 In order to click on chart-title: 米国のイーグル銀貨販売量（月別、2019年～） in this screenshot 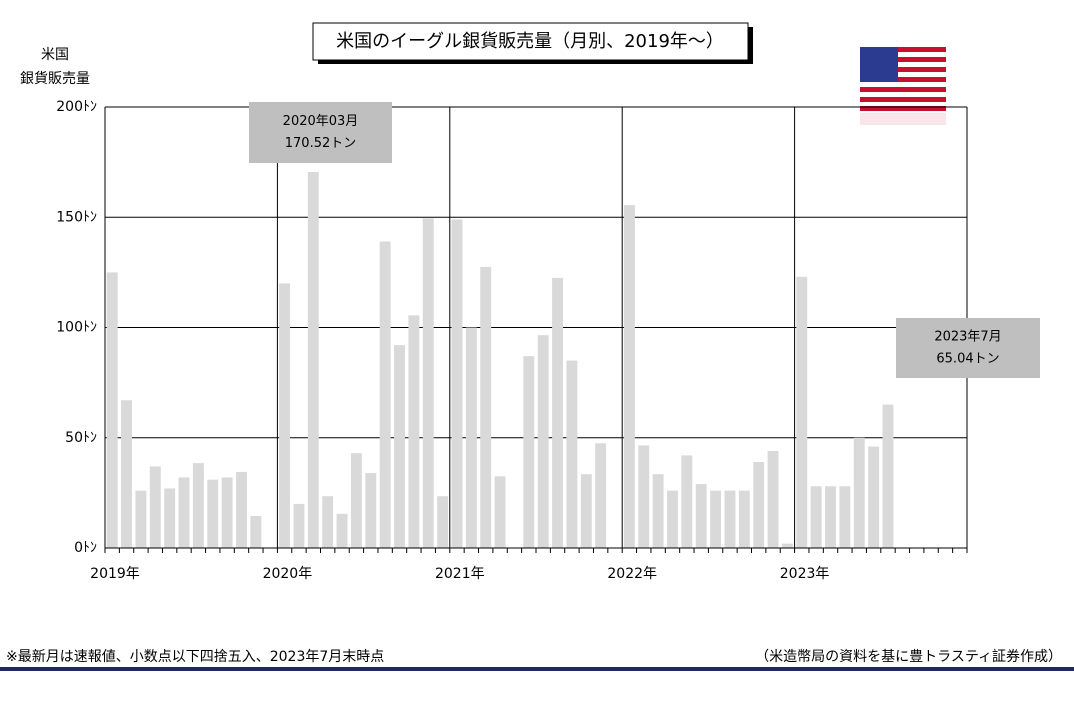, I will do `click(530, 41)`.